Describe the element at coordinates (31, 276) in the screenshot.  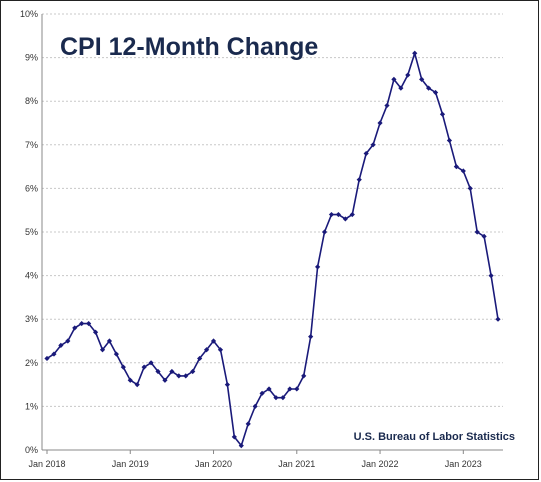
I see `y-tick-label: 4%` at that location.